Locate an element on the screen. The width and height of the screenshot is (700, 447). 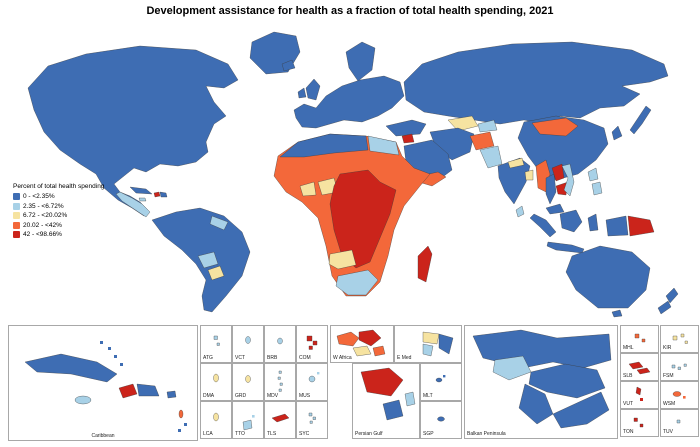
region-south-africa is located at coordinates (357, 282).